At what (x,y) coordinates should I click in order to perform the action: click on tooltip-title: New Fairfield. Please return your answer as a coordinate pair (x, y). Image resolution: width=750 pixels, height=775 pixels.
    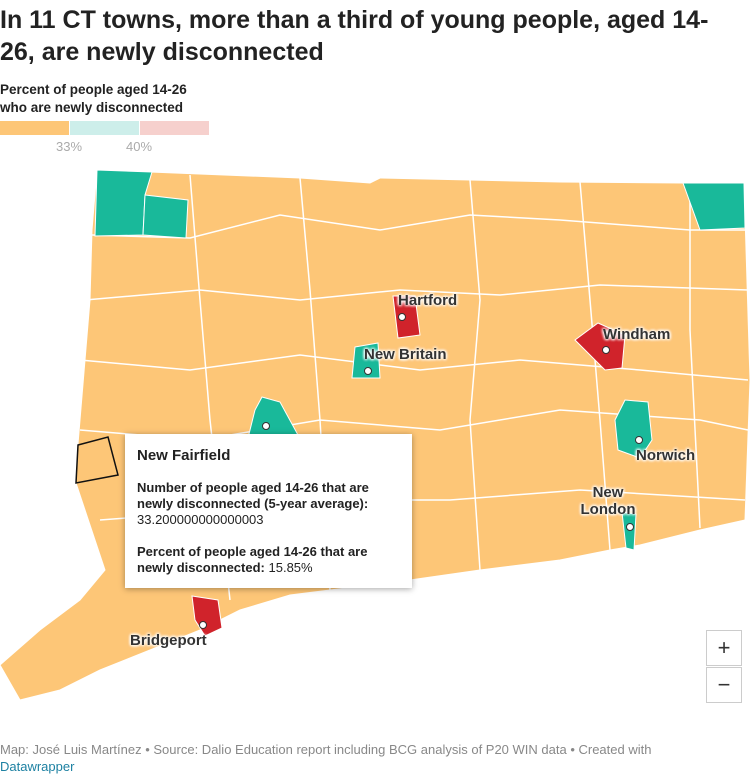
    Looking at the image, I should click on (184, 455).